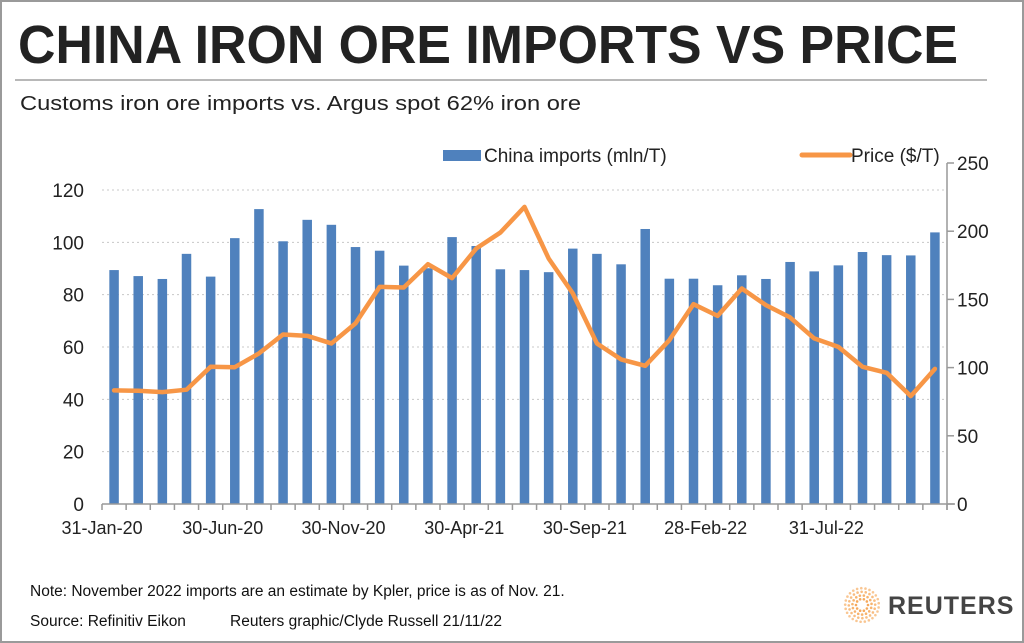 The image size is (1024, 643). What do you see at coordinates (585, 528) in the screenshot?
I see `x-axis-tick-label: 30-Sep-21` at bounding box center [585, 528].